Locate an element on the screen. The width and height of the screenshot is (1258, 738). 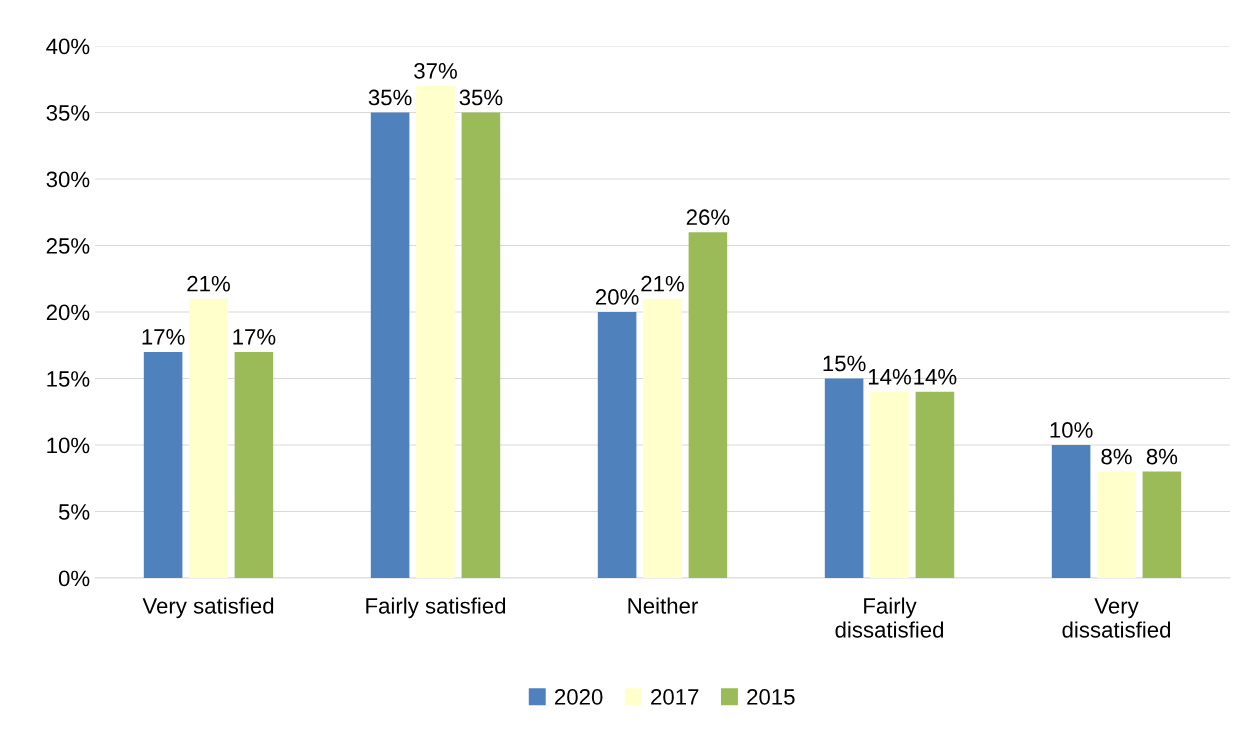
data-label: 15% is located at coordinates (844, 363).